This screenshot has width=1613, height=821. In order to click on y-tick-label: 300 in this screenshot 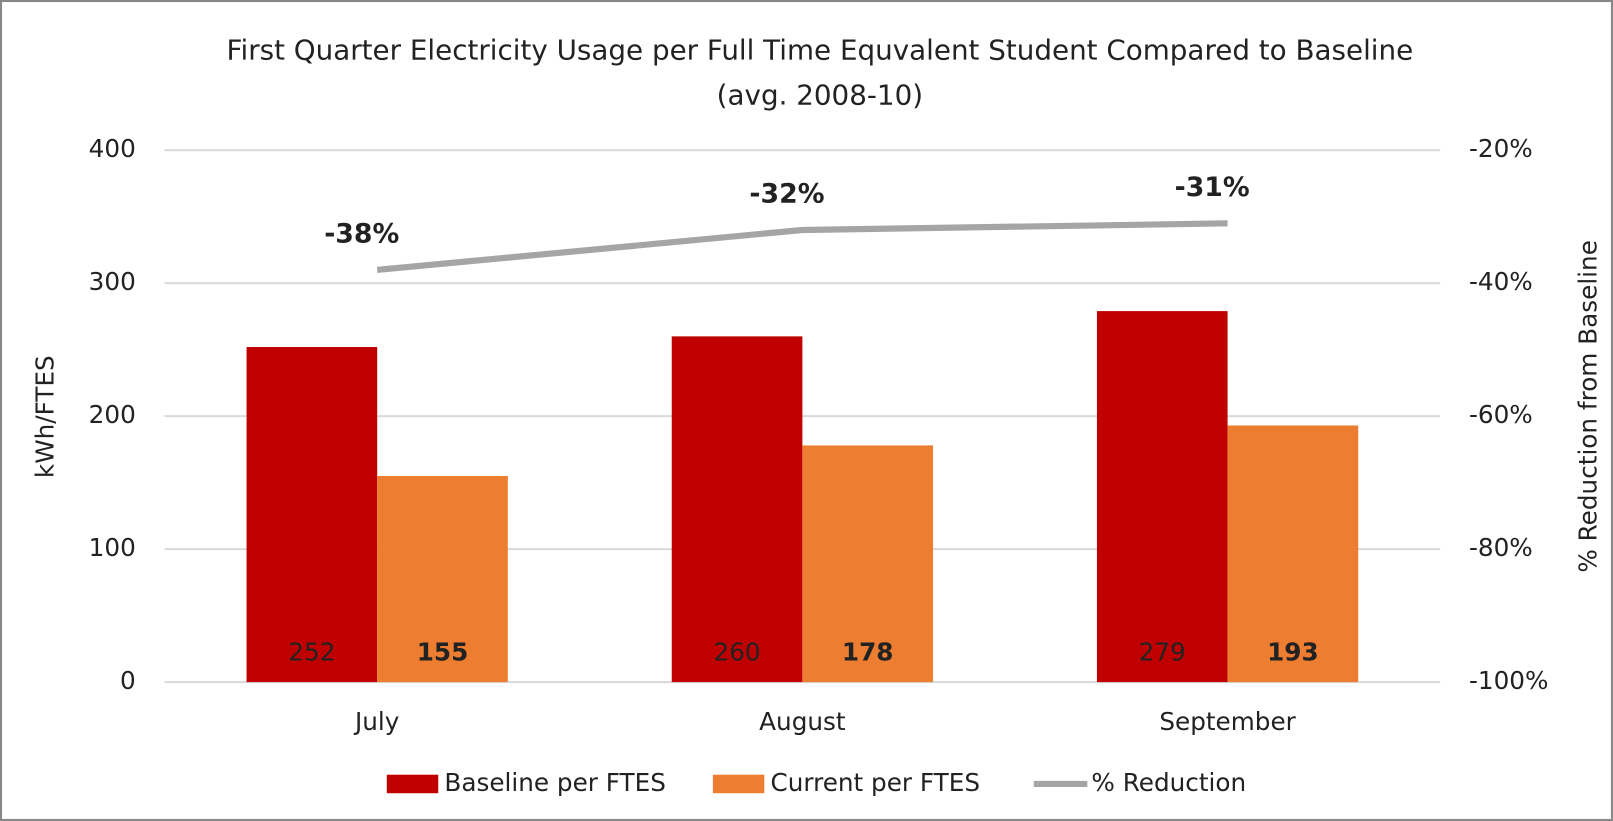, I will do `click(112, 281)`.